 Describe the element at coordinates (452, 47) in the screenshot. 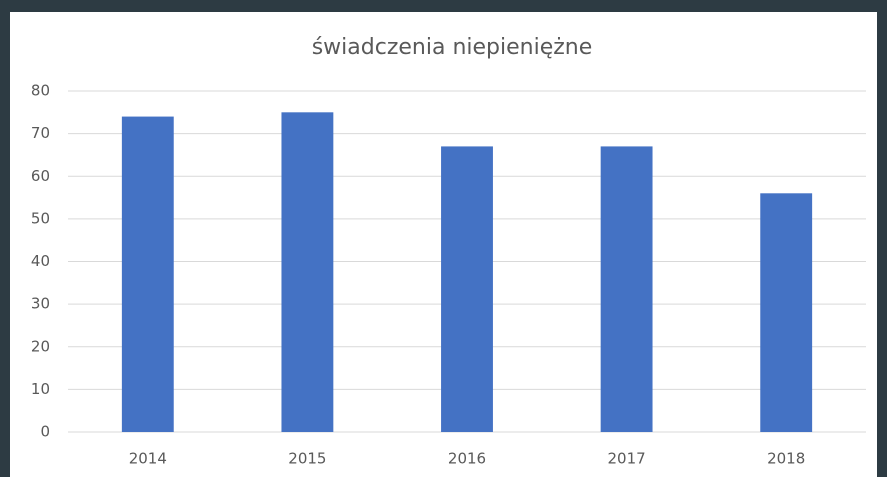

I see `chart-title: świadczenia niepieniężne` at that location.